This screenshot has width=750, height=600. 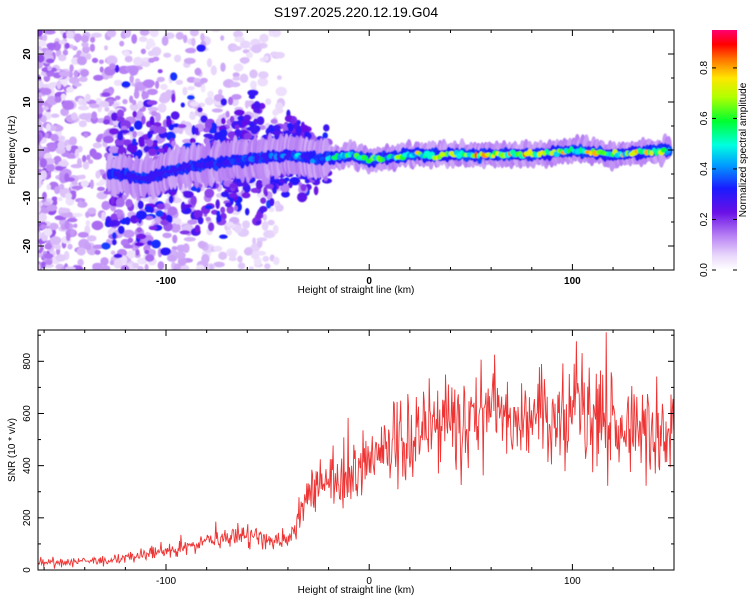 What do you see at coordinates (166, 581) in the screenshot?
I see `x-tick-label: -100` at bounding box center [166, 581].